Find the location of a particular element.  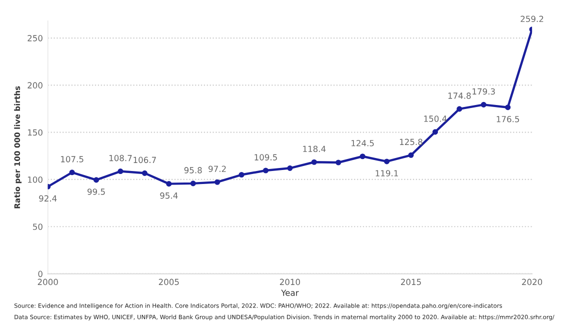

data-label: 176.5 is located at coordinates (508, 119).